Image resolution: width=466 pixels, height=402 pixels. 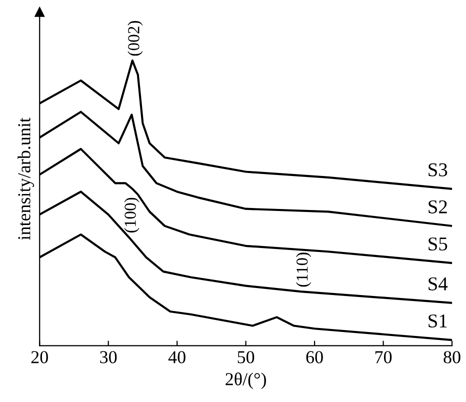 What do you see at coordinates (135, 38) in the screenshot?
I see `annotation: (002)` at bounding box center [135, 38].